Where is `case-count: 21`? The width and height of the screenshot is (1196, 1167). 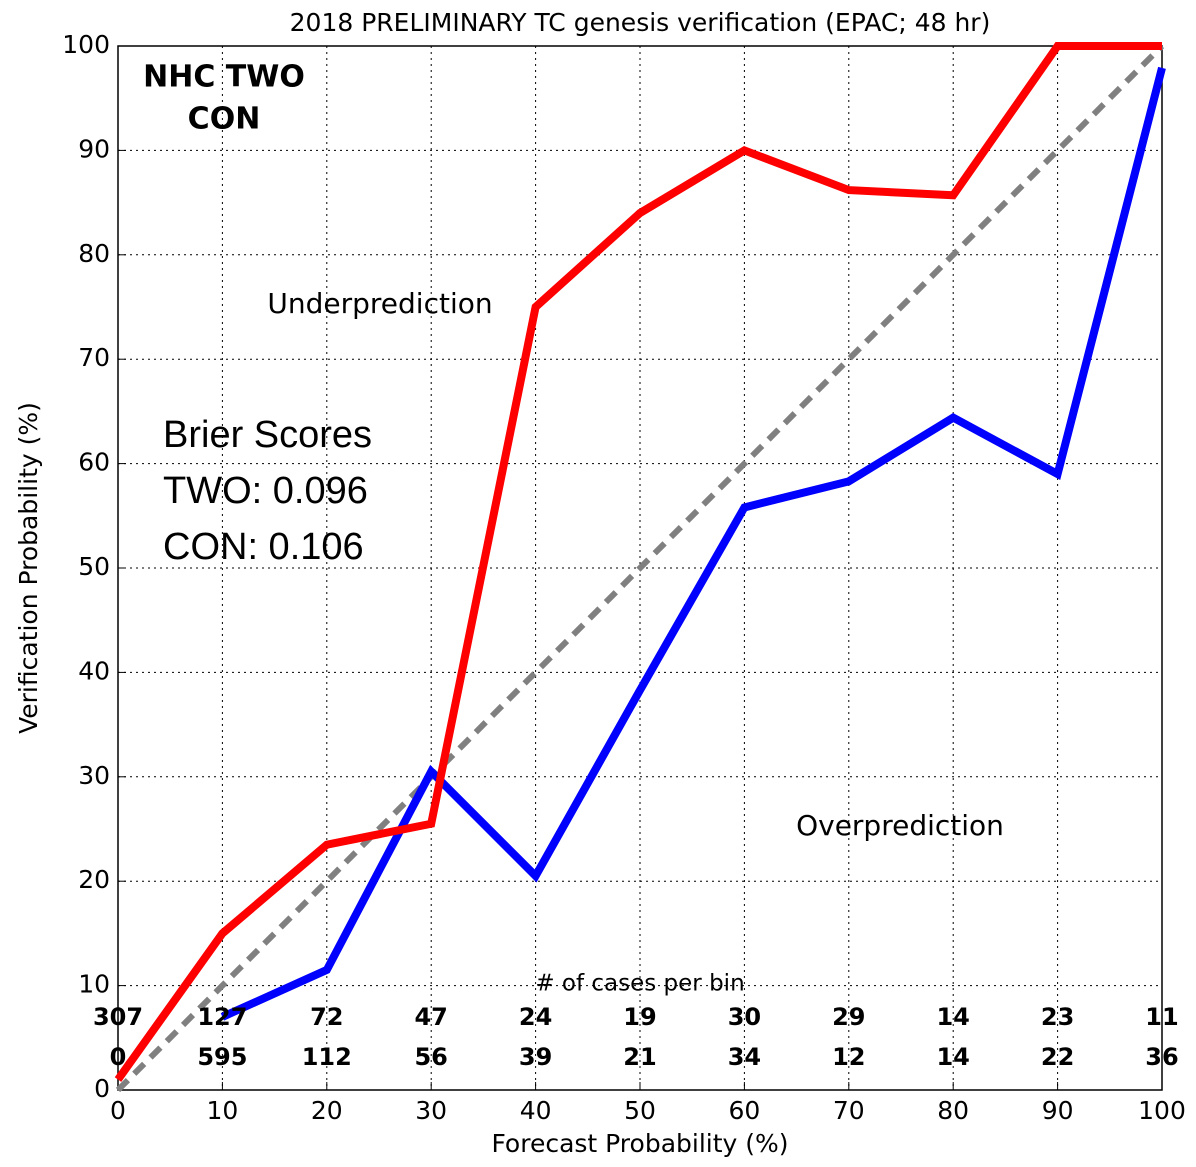
case-count: 21 is located at coordinates (639, 1057).